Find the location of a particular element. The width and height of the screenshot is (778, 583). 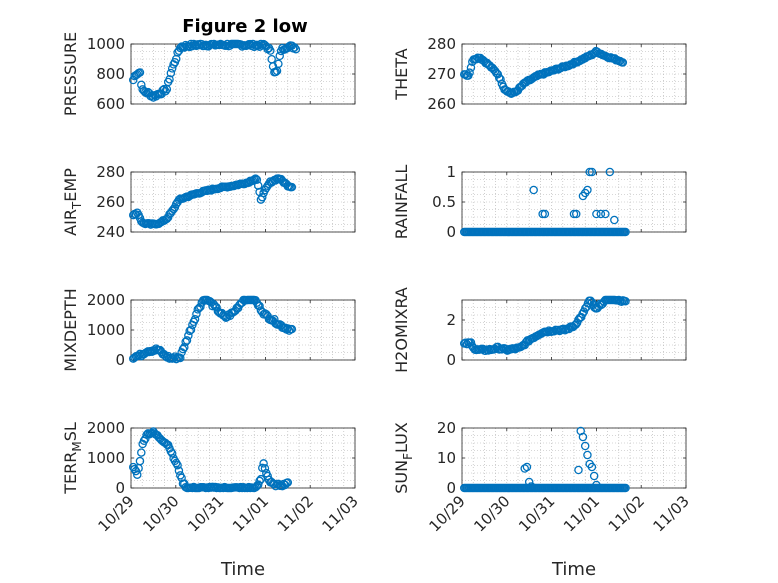

y-axis-label: H2OMIXRA is located at coordinates (401, 330).